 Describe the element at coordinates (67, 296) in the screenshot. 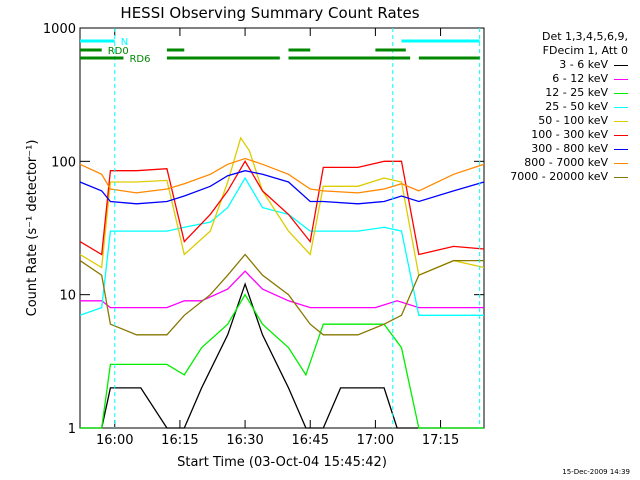

I see `y-tick-label: 10` at that location.